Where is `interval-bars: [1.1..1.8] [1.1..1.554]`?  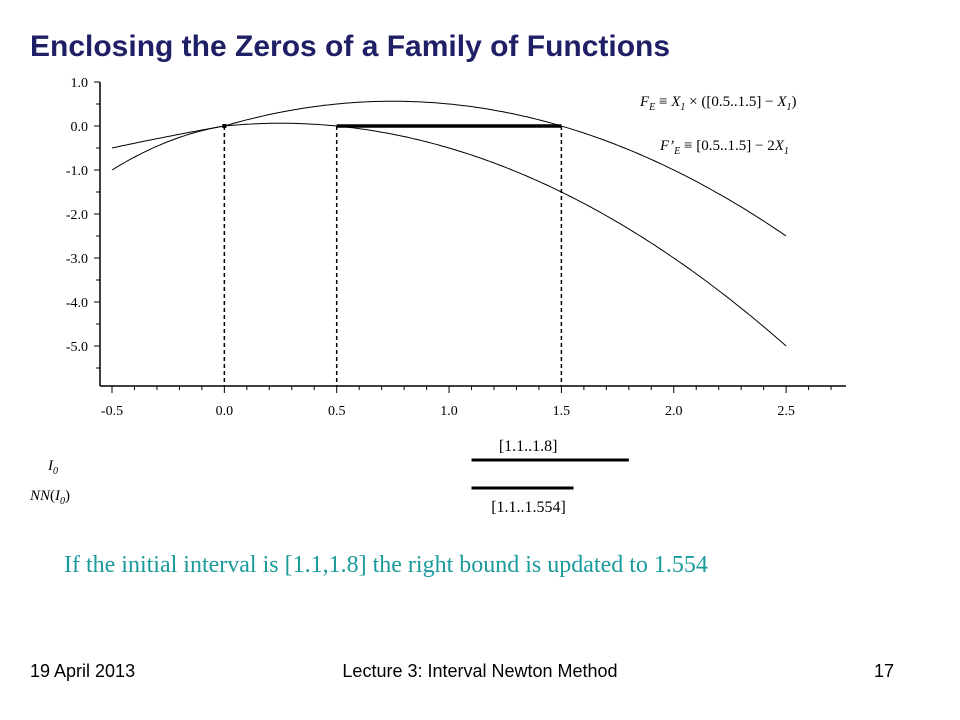 interval-bars: [1.1..1.8] [1.1..1.554] is located at coordinates (550, 477).